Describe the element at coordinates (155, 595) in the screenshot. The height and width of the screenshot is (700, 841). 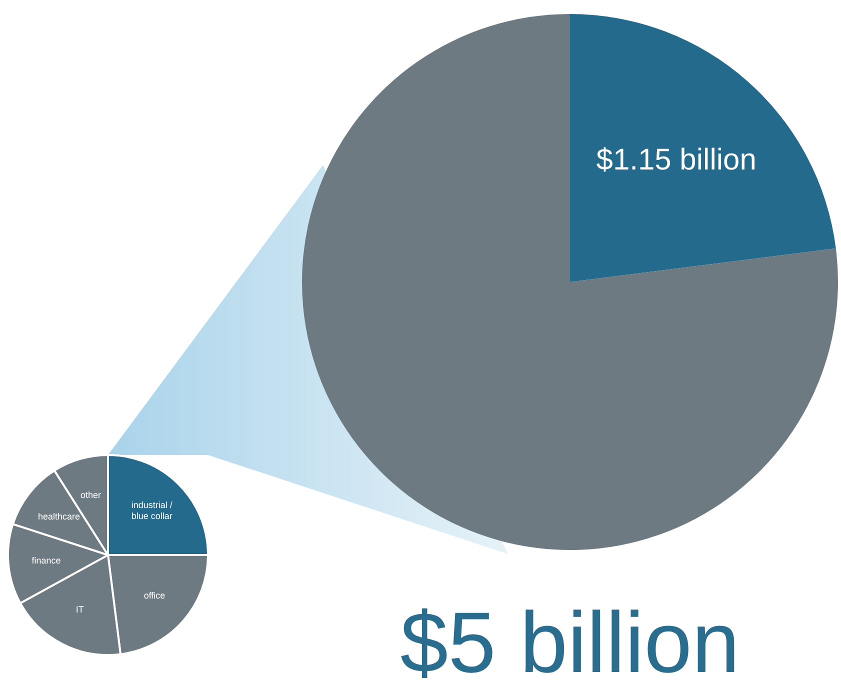
I see `slice-label: office` at that location.